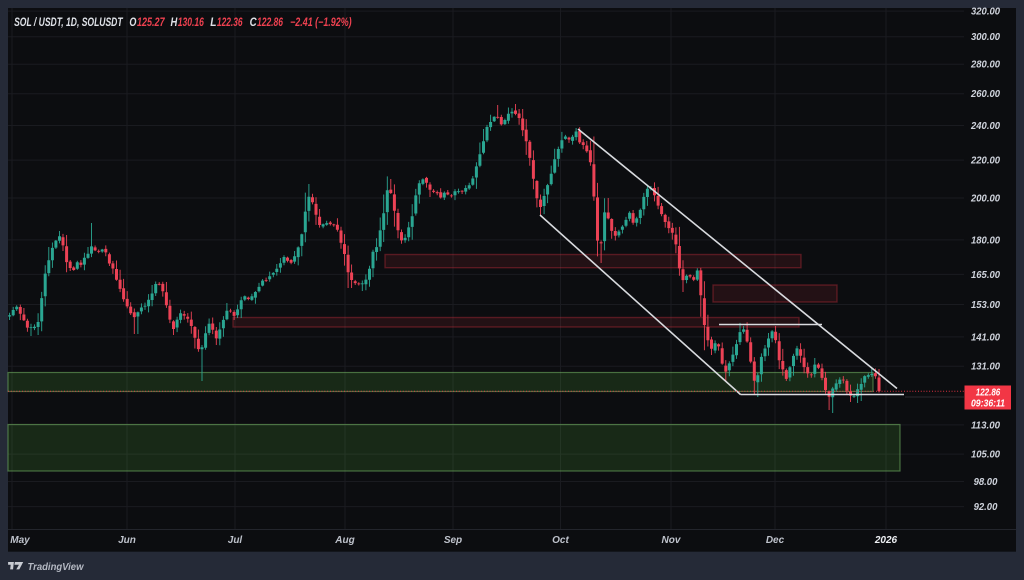 This screenshot has height=580, width=1024. I want to click on svg-text: 180.00, so click(985, 240).